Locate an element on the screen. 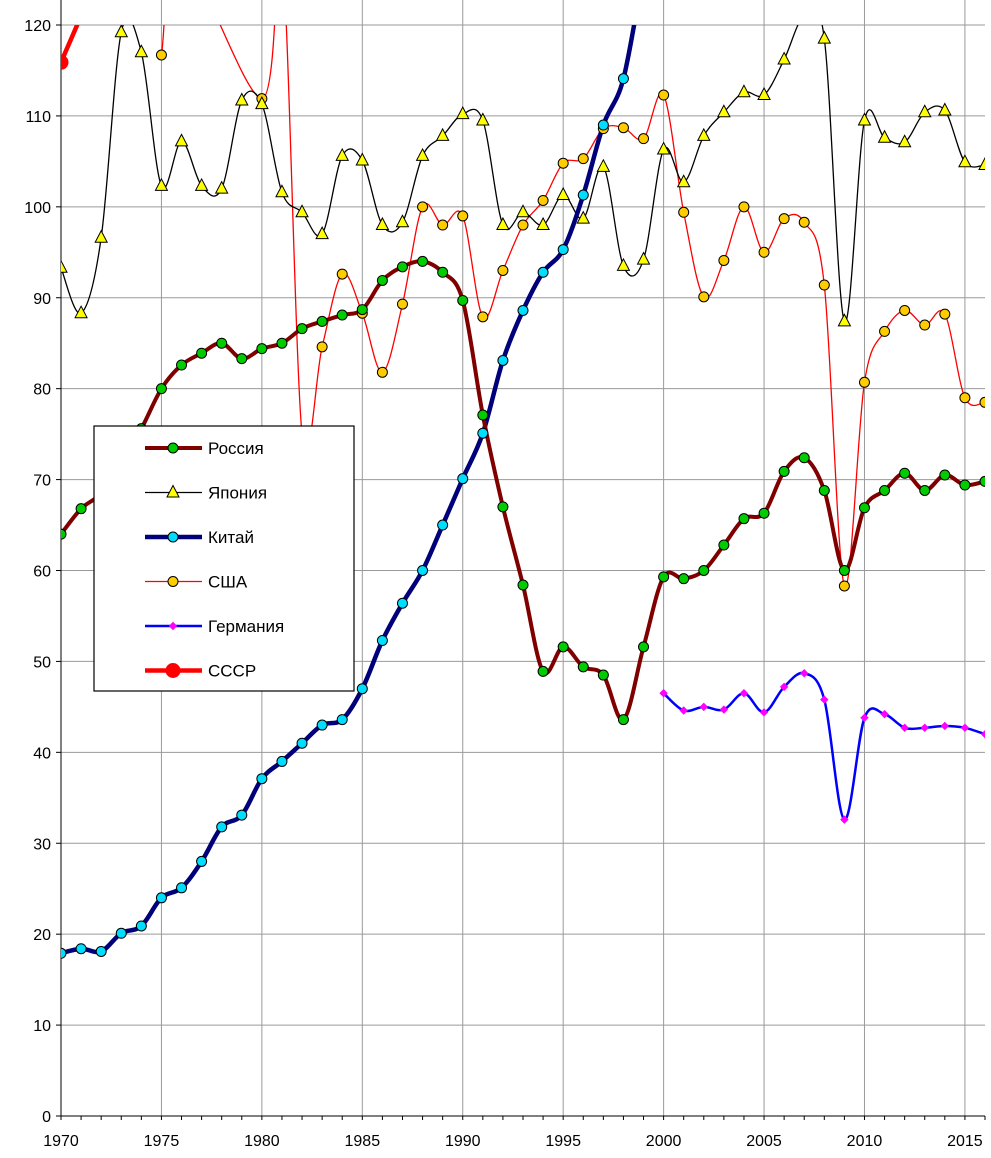 This screenshot has width=991, height=1158. x-tick-label: 1980 is located at coordinates (262, 1141).